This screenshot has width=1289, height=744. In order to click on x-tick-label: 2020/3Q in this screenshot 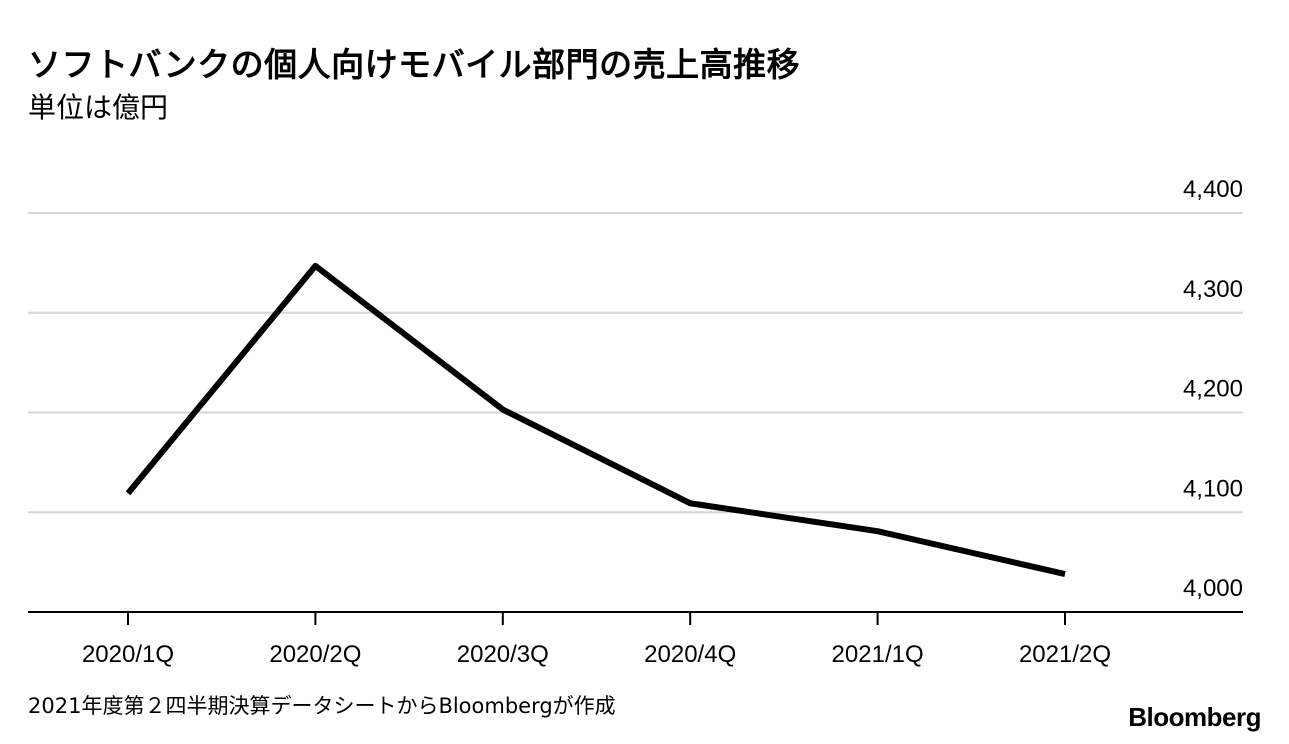, I will do `click(503, 654)`.